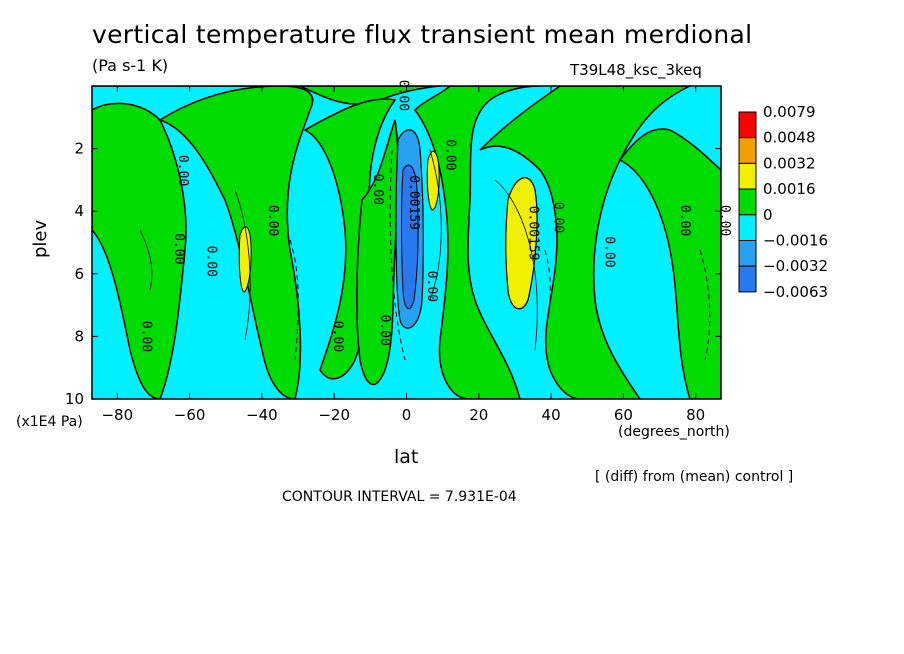 This screenshot has height=654, width=904. What do you see at coordinates (551, 415) in the screenshot?
I see `x-tick-label: 40` at bounding box center [551, 415].